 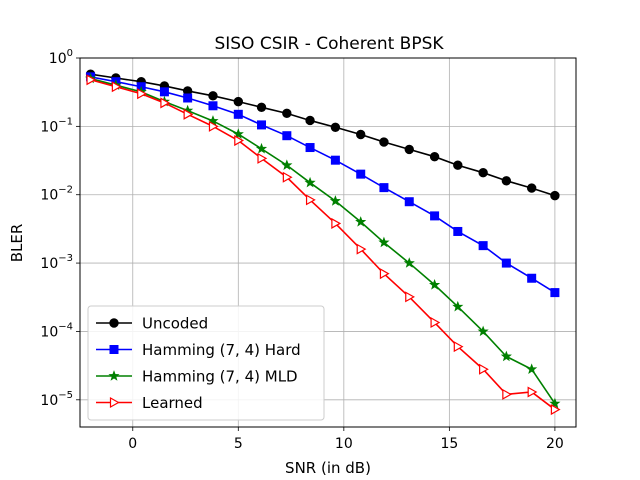 What do you see at coordinates (65, 326) in the screenshot?
I see `y-tick-exponent: −4` at bounding box center [65, 326].